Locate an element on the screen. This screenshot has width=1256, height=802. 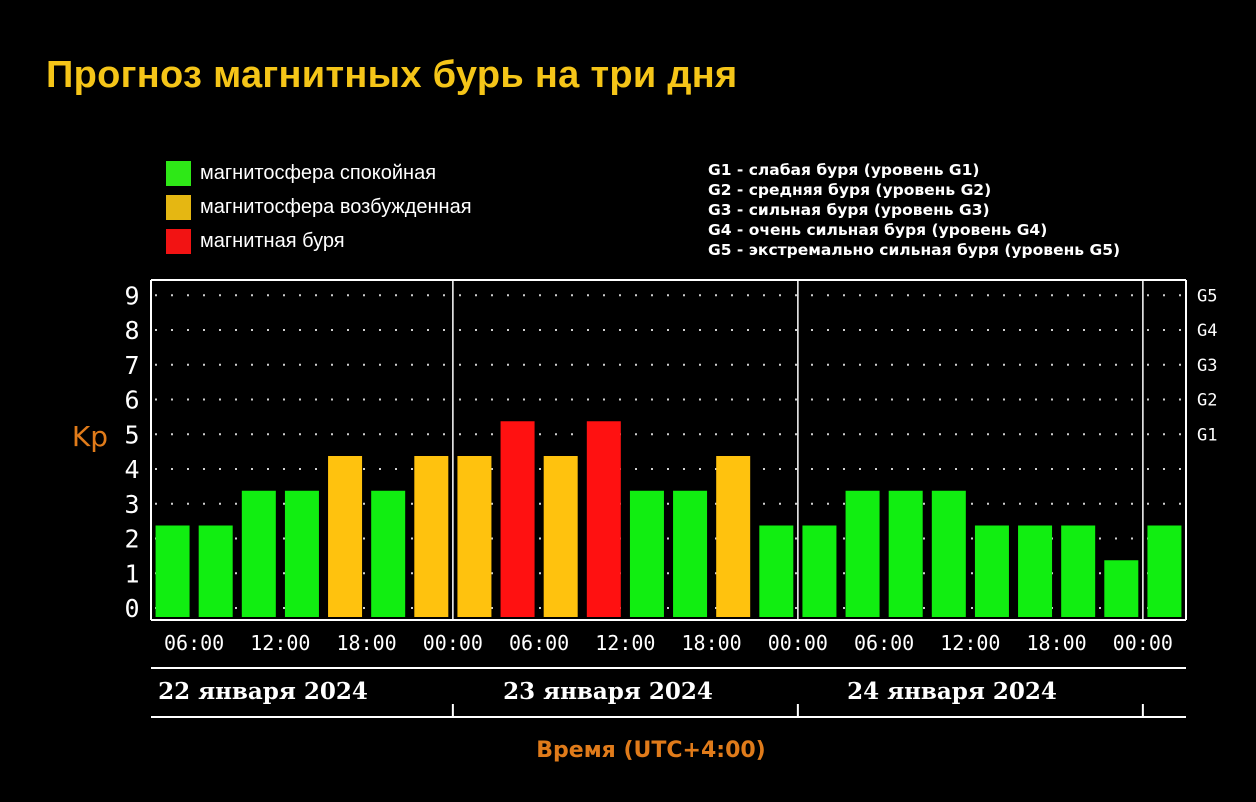
legend-item-quiet: магнитосфера спокойная is located at coordinates (301, 173).